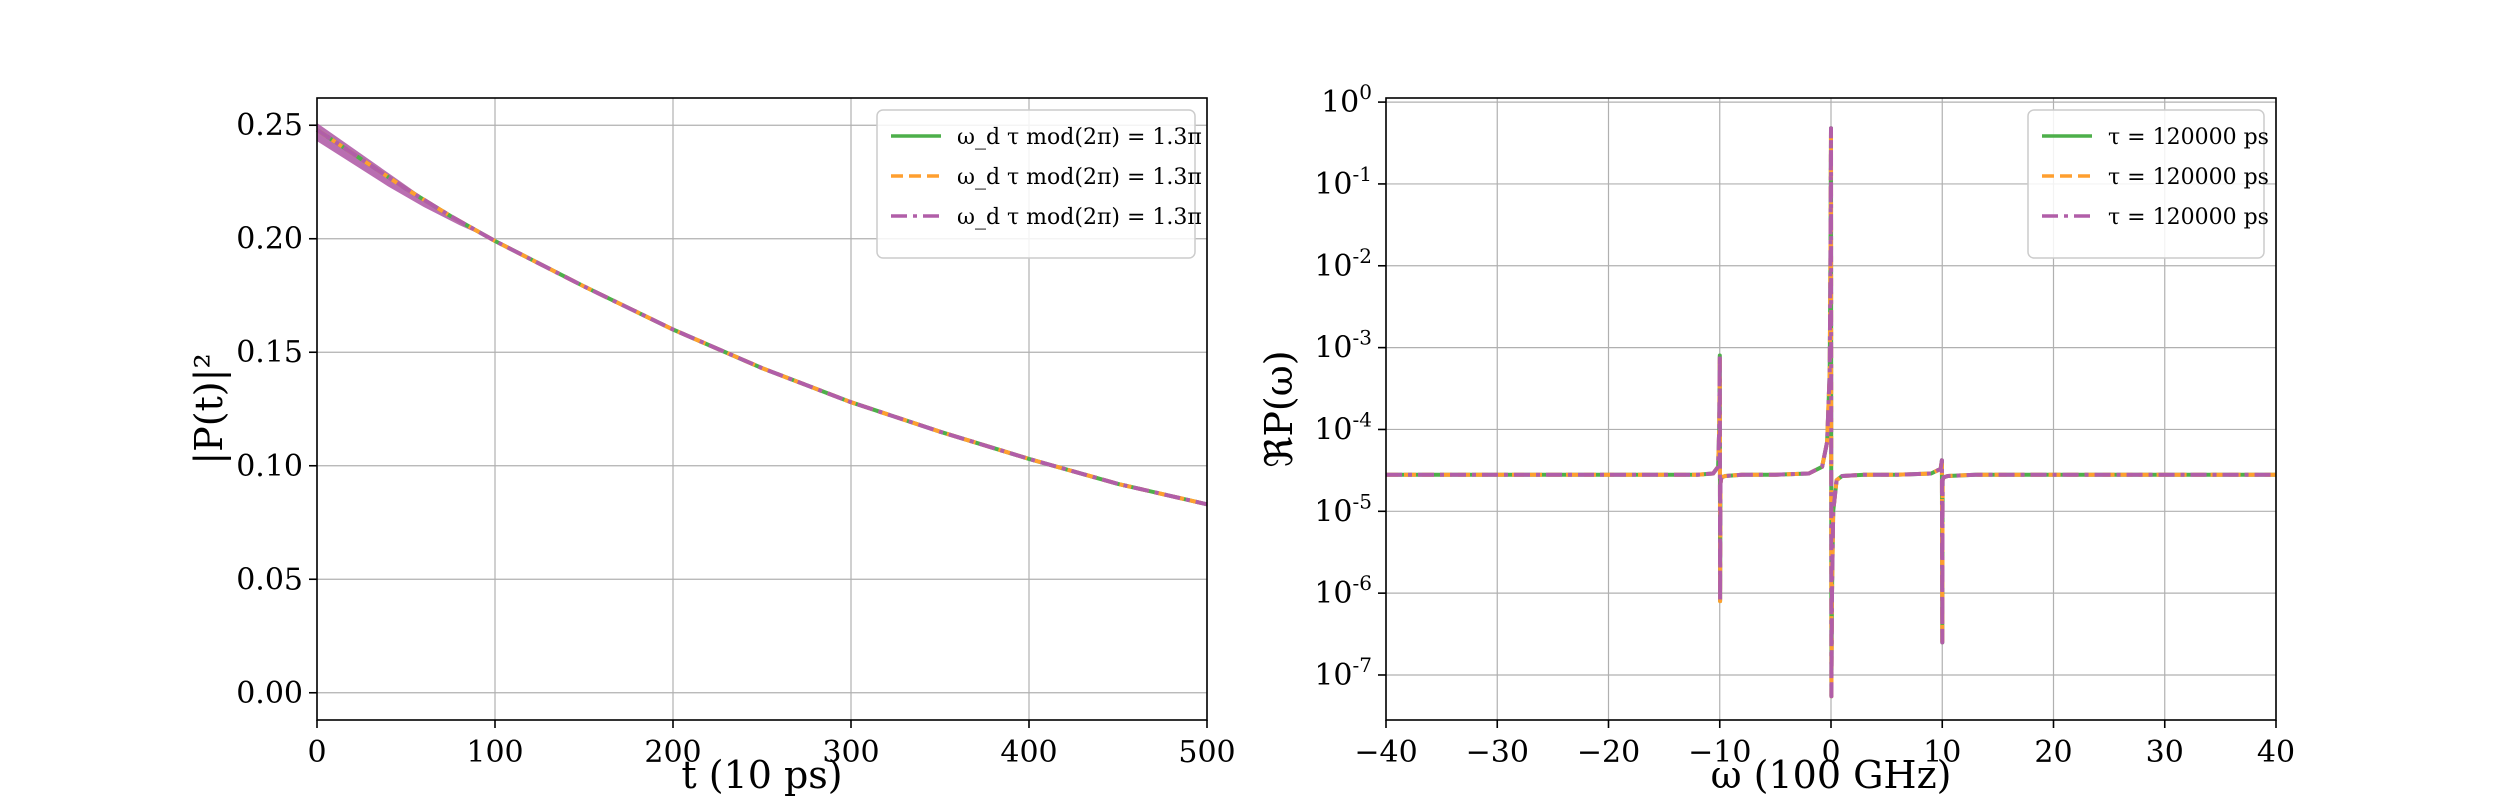  What do you see at coordinates (269, 125) in the screenshot?
I see `y-tick-label: 0.25` at bounding box center [269, 125].